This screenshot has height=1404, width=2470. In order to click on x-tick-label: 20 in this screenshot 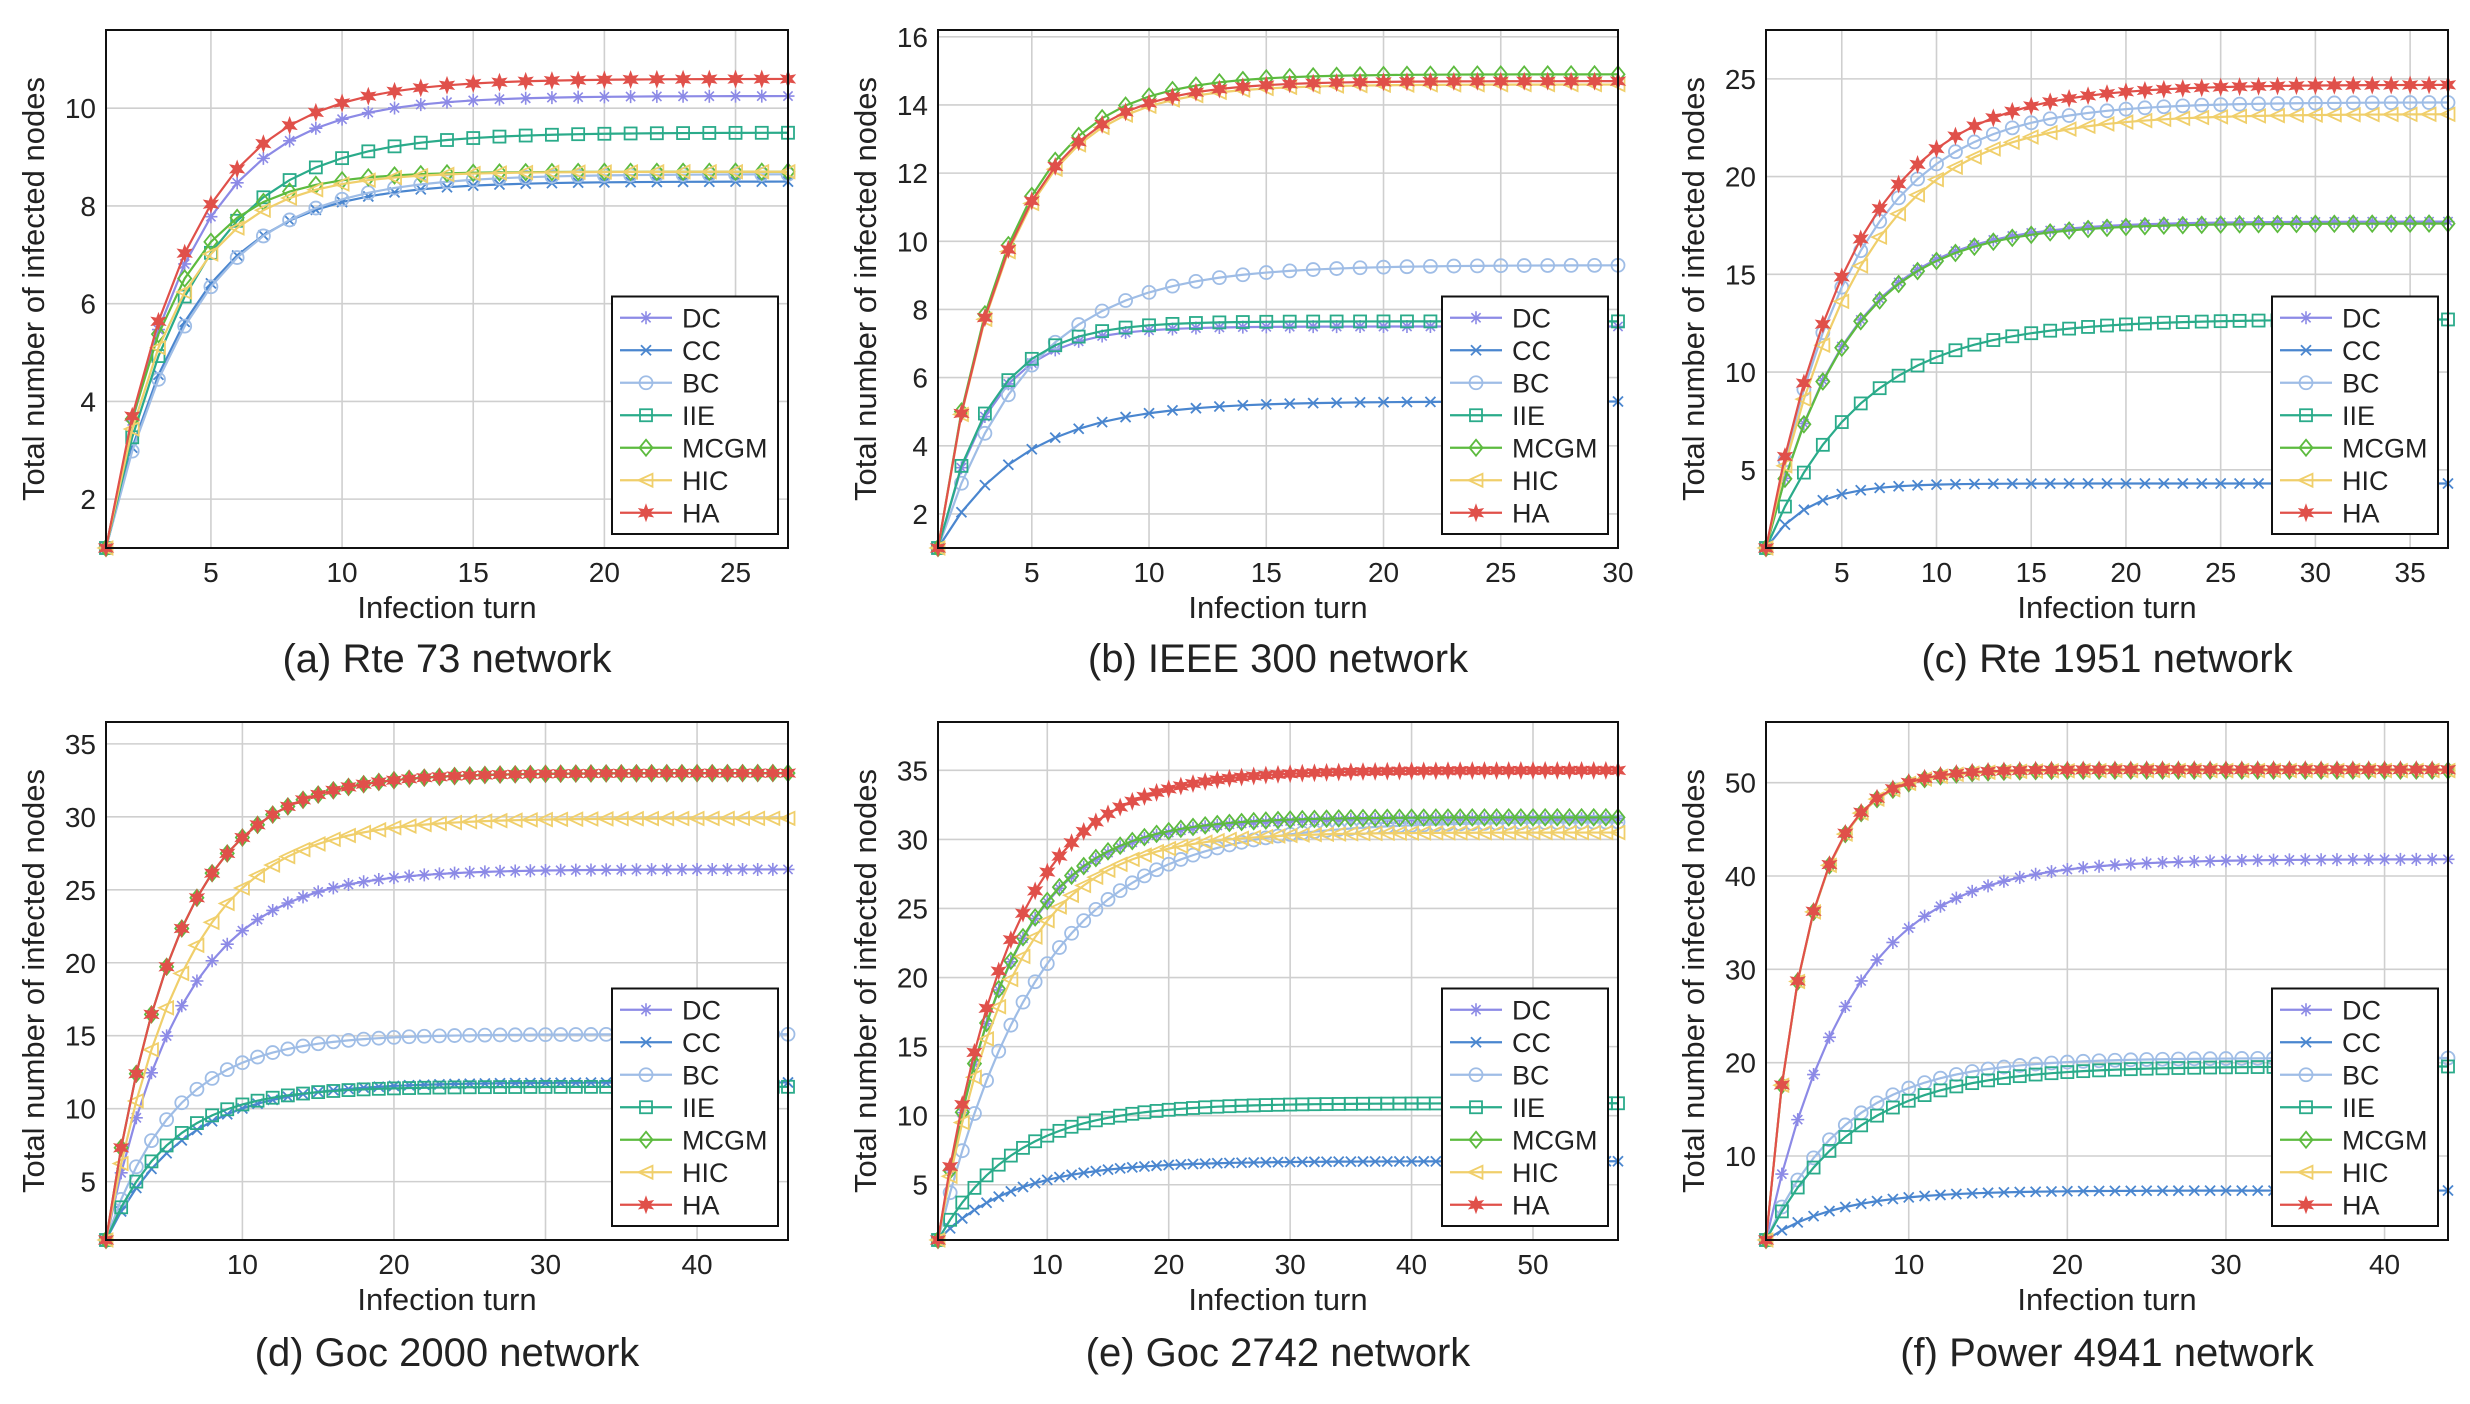, I will do `click(2067, 1264)`.